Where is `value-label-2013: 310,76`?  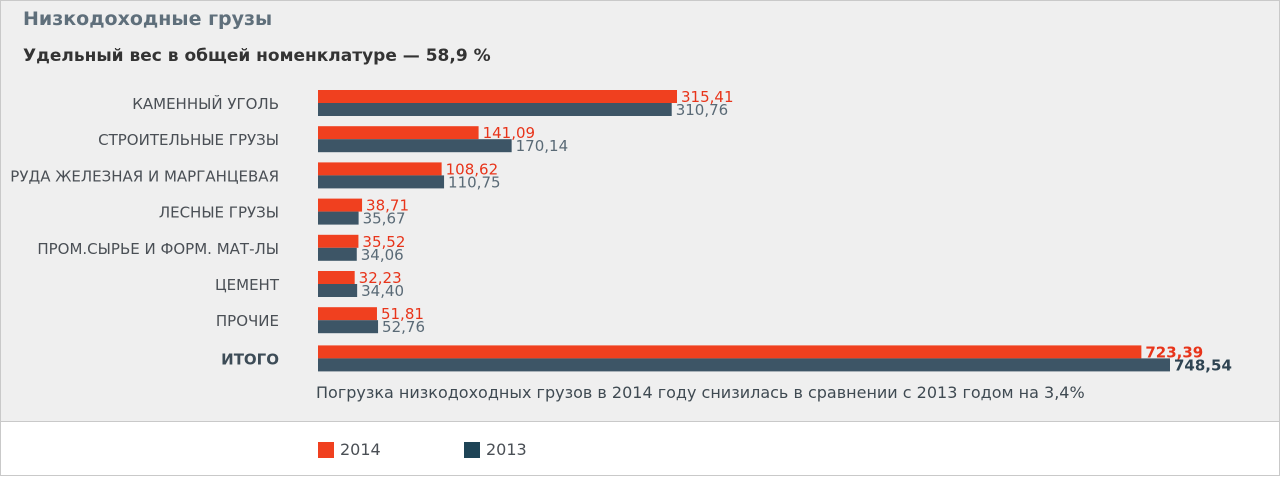
value-label-2013: 310,76 is located at coordinates (702, 110).